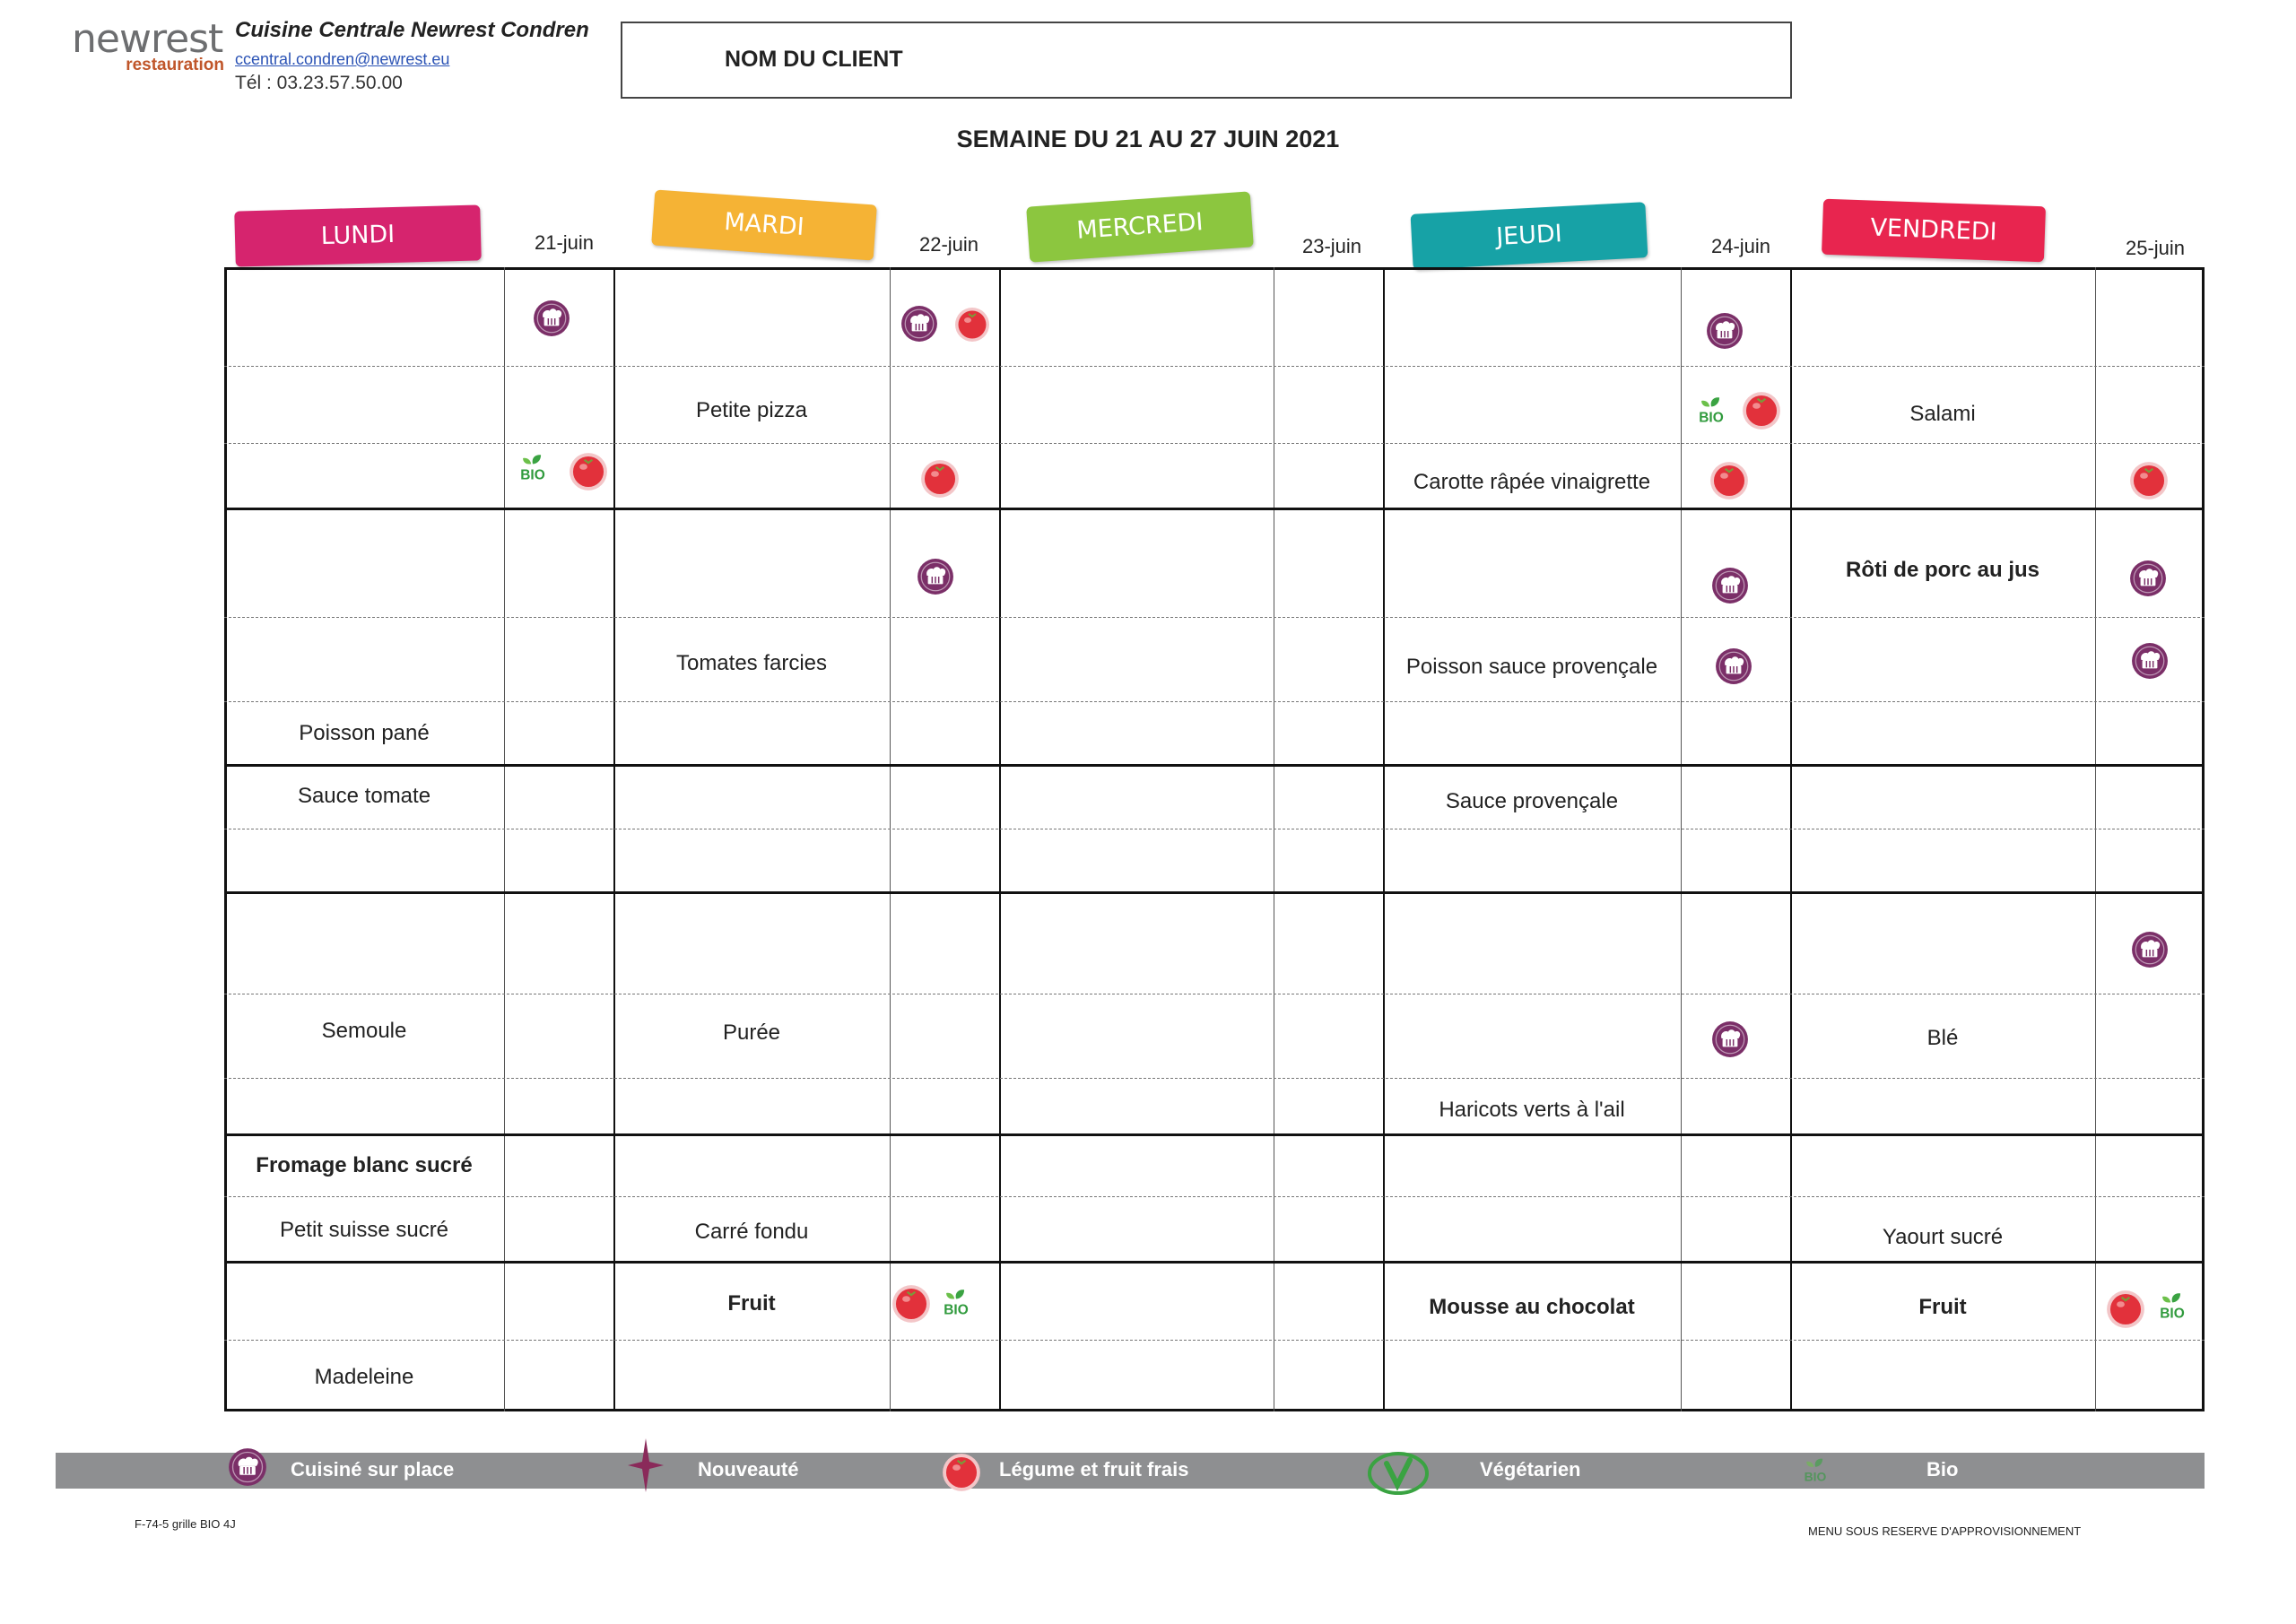 This screenshot has width=2296, height=1624. What do you see at coordinates (1531, 667) in the screenshot?
I see `dish-jeudi: Poisson sauce provençale` at bounding box center [1531, 667].